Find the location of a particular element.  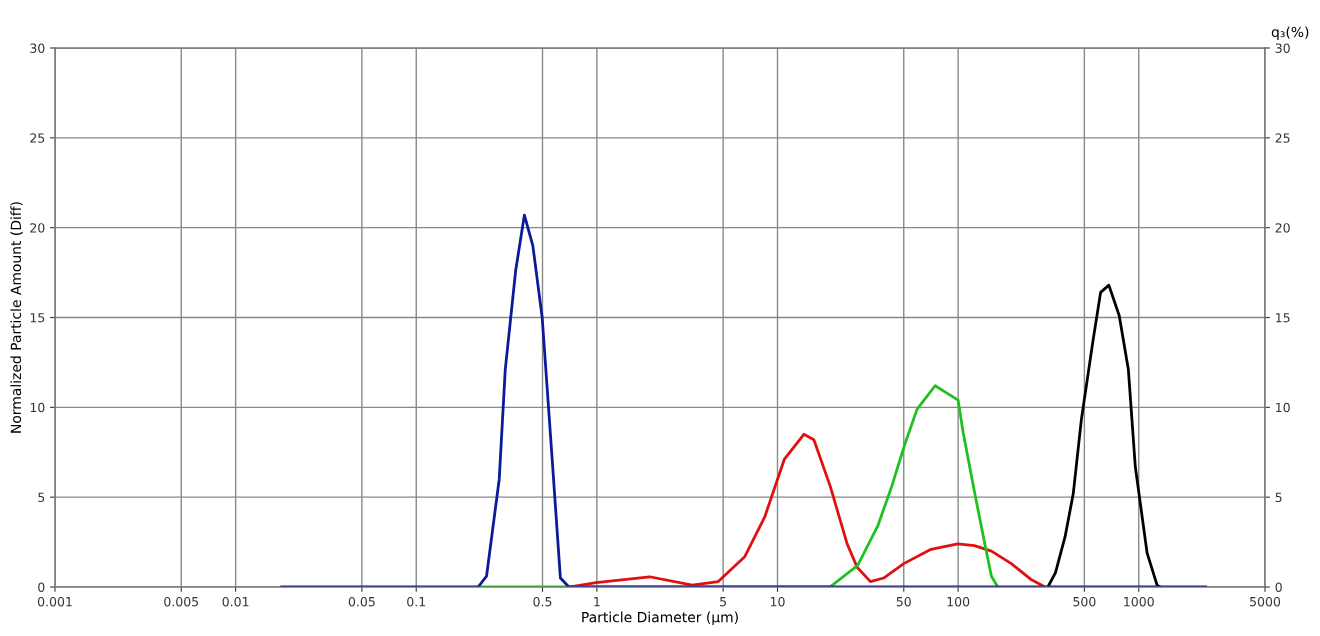

y2-tick-label: 10 is located at coordinates (1283, 407).